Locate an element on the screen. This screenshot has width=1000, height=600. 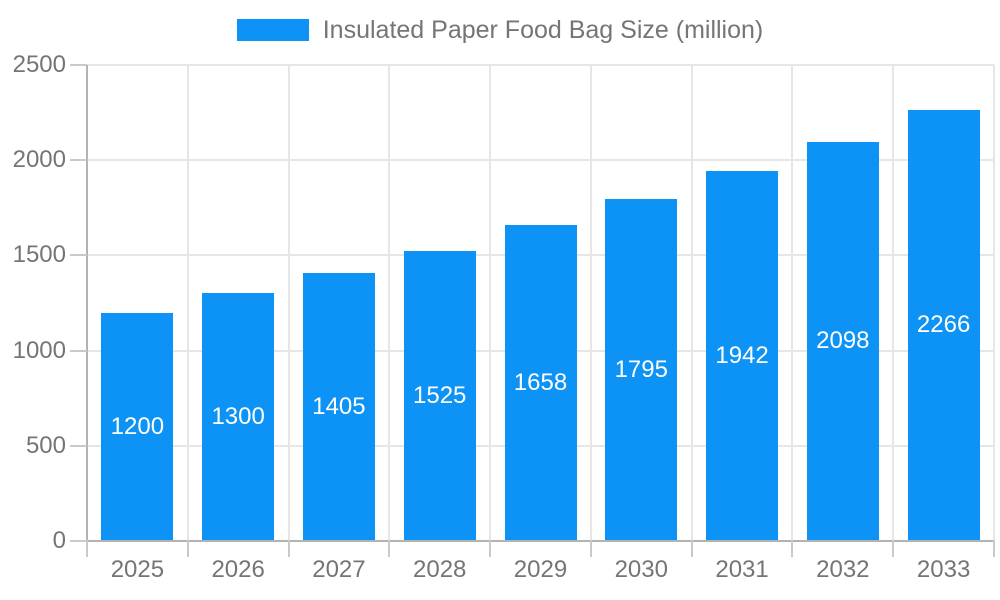
bar-value-label: 2266 is located at coordinates (943, 325).